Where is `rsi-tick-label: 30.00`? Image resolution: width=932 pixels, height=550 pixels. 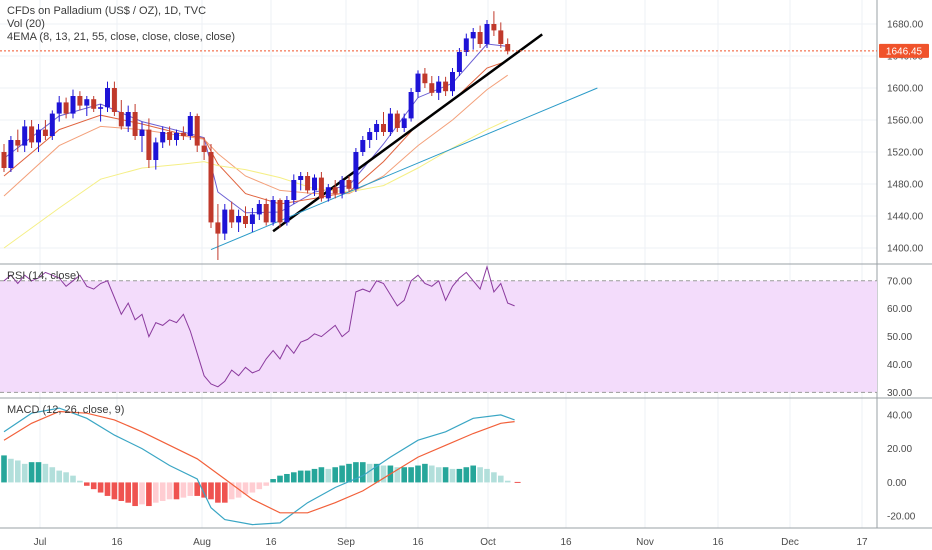 rsi-tick-label: 30.00 is located at coordinates (899, 393).